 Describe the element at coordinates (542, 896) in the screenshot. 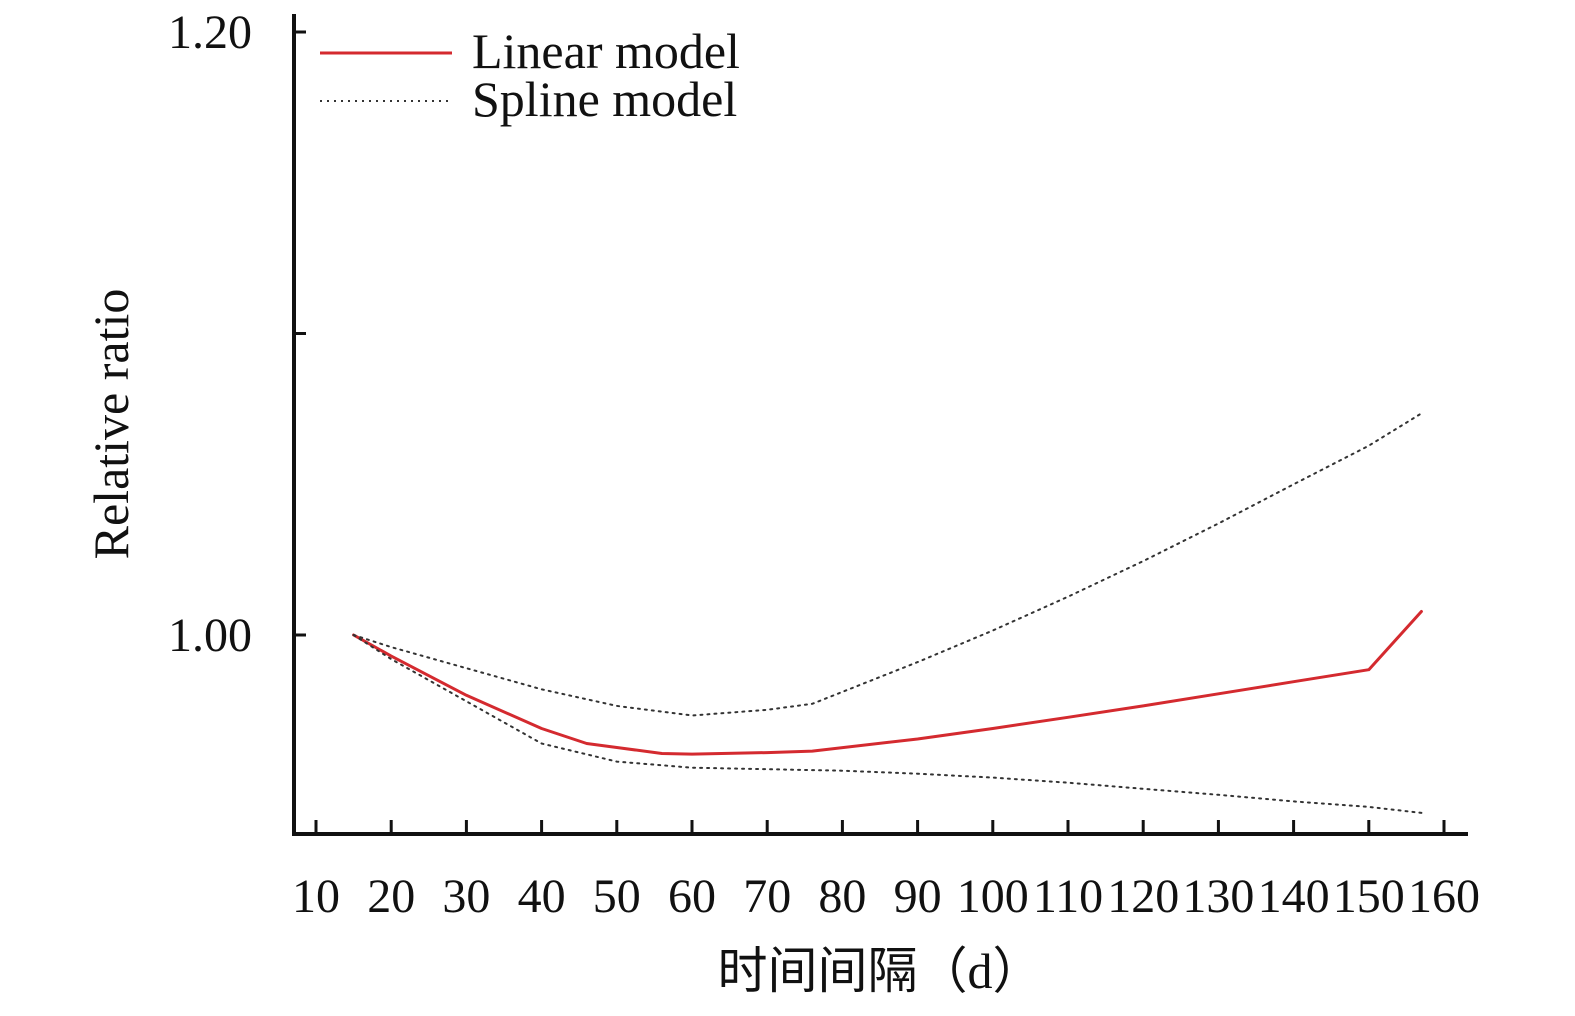

I see `x-tick-label: 40` at that location.